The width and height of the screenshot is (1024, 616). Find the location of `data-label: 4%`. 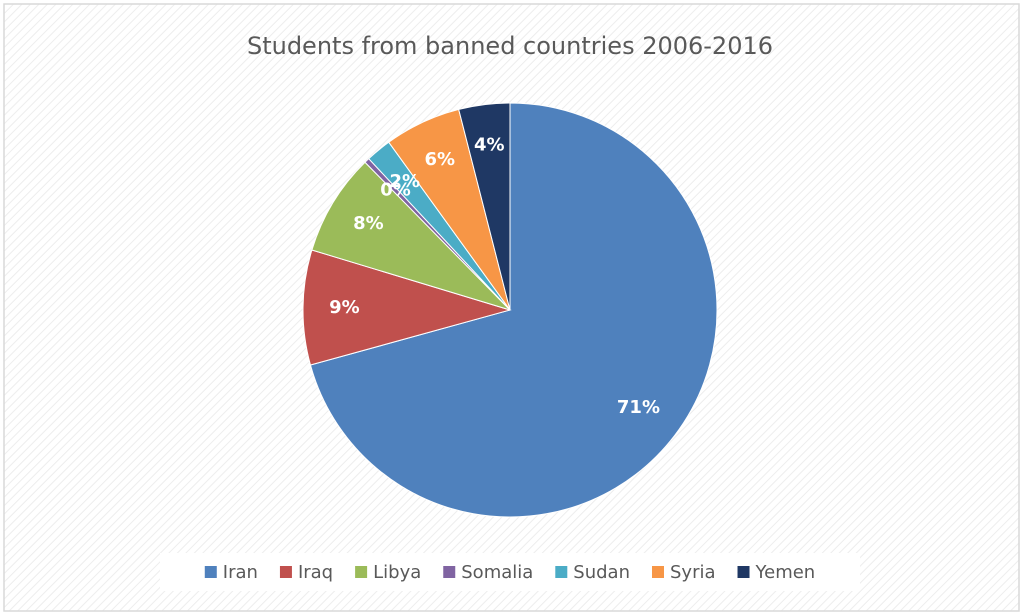

data-label: 4% is located at coordinates (489, 145).